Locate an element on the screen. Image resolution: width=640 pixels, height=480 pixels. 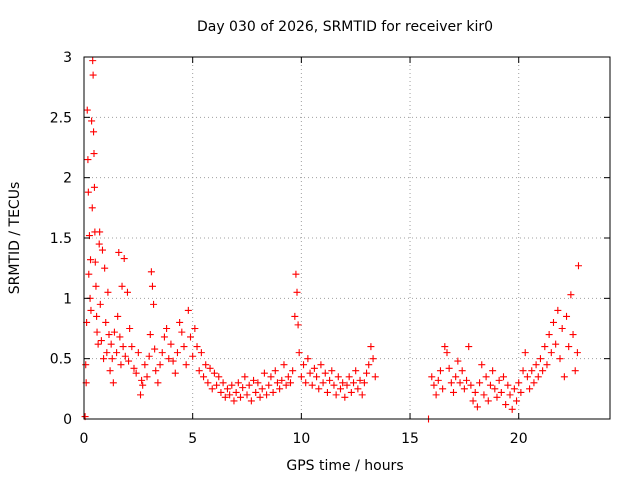
x-tick-label: 10 is located at coordinates (301, 439).